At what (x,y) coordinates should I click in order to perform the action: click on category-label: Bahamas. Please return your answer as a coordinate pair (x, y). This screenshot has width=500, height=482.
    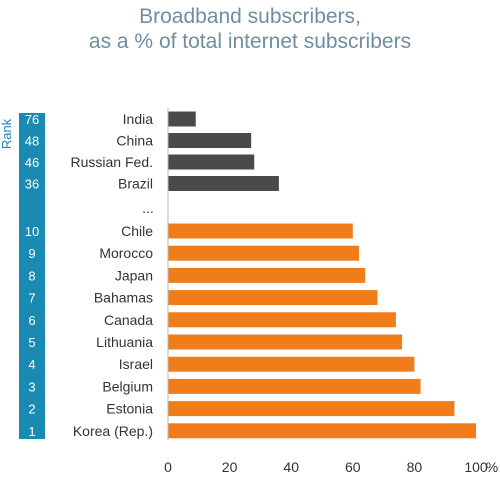
    Looking at the image, I should click on (123, 298).